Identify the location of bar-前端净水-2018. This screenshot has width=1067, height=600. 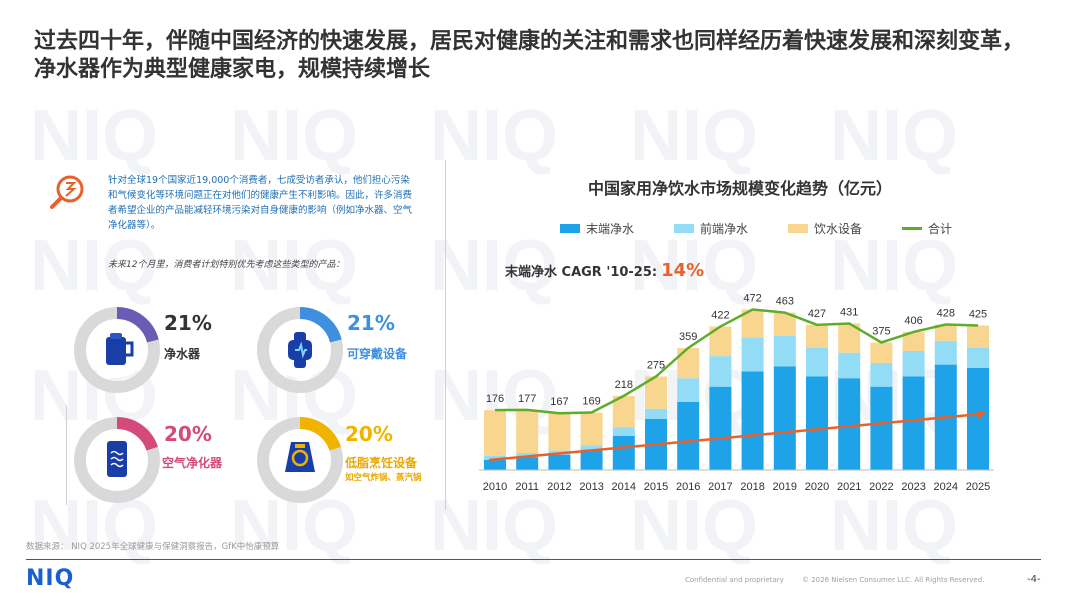
(752, 354).